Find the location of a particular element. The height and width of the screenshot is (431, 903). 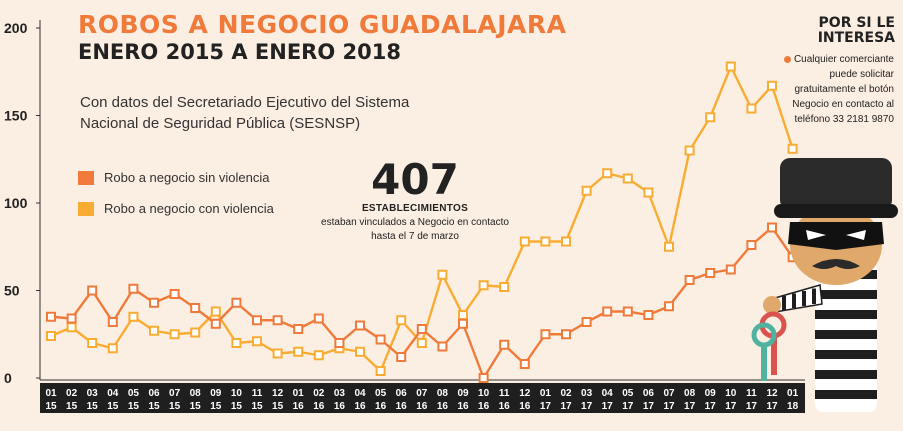

chart-subtitle: ENERO 2015 A ENERO 2018 is located at coordinates (239, 52).